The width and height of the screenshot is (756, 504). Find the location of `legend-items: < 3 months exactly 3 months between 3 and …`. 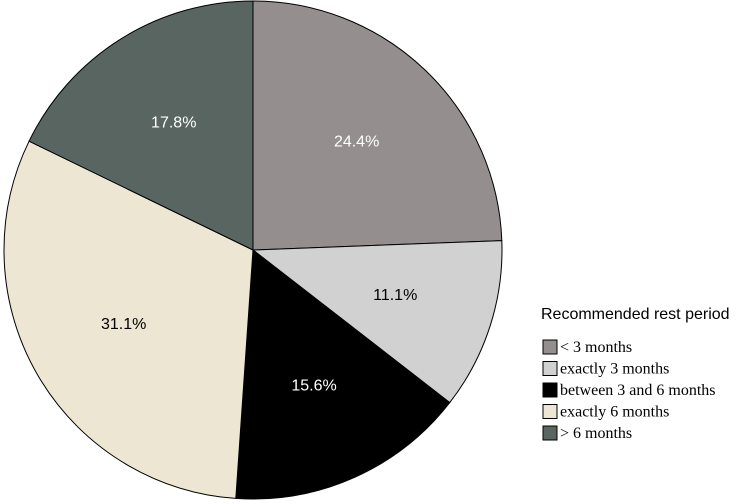

legend-items: < 3 months exactly 3 months between 3 and … is located at coordinates (629, 390).